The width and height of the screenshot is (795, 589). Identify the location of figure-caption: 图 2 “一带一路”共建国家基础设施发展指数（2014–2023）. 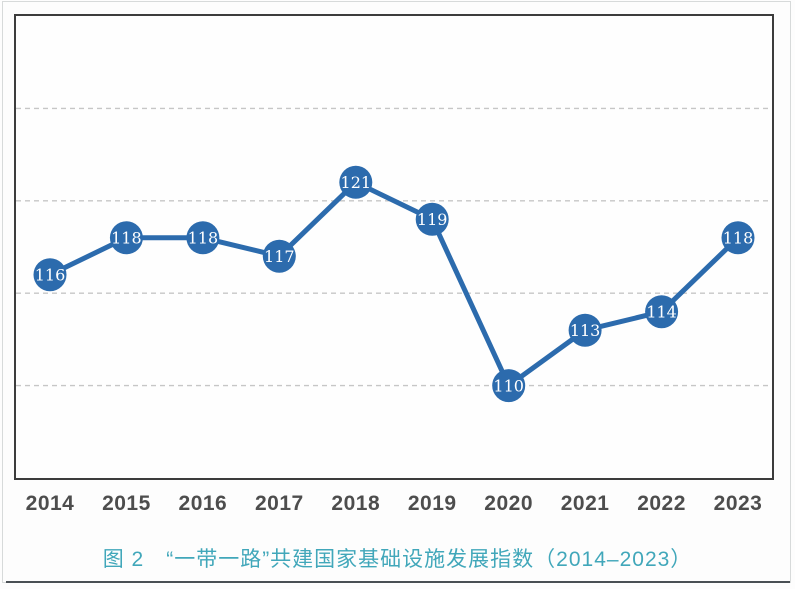
(397, 559).